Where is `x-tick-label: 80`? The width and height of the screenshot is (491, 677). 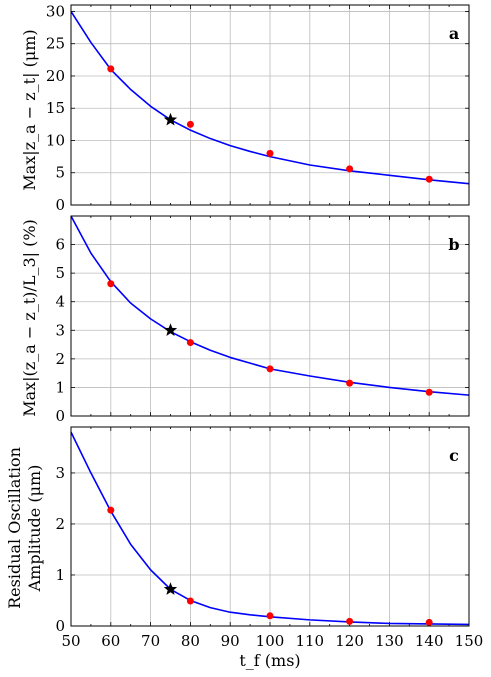
x-tick-label: 80 is located at coordinates (190, 641).